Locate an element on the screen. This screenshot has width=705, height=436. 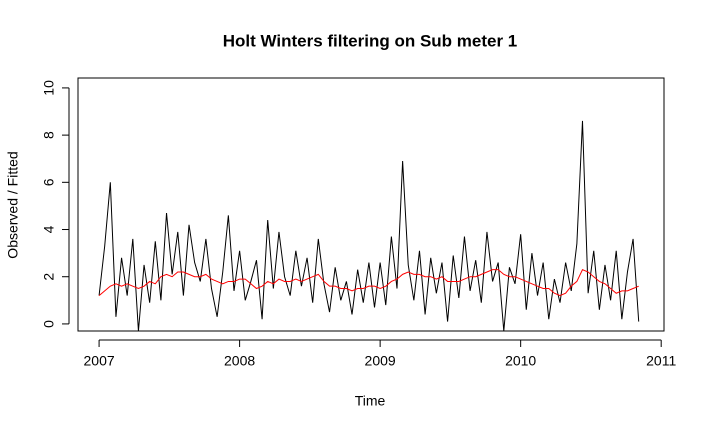
x-tick-label: 2010 is located at coordinates (520, 361).